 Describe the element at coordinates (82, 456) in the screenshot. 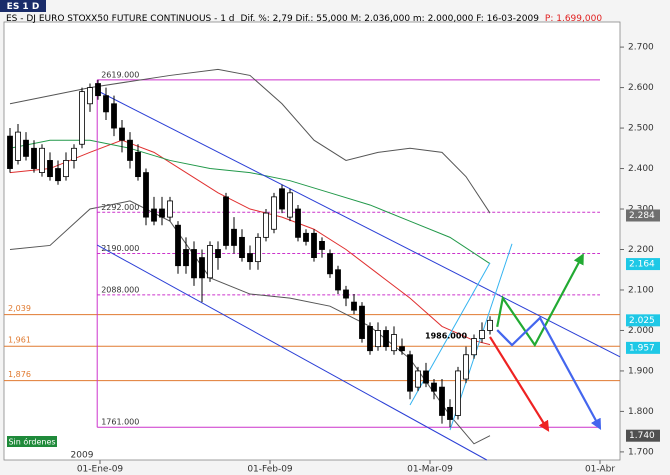

I see `year-label: 2009` at that location.